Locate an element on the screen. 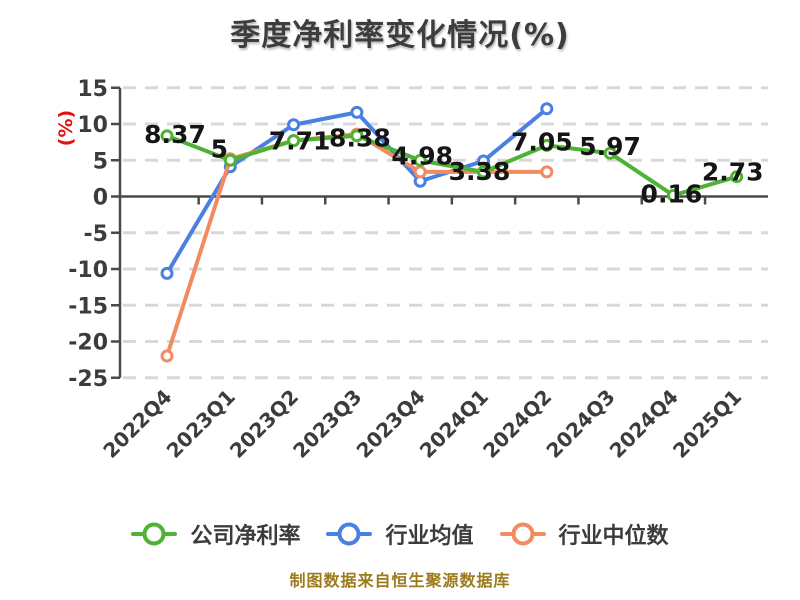  x-tick-label: 2023Q1 is located at coordinates (201, 424).